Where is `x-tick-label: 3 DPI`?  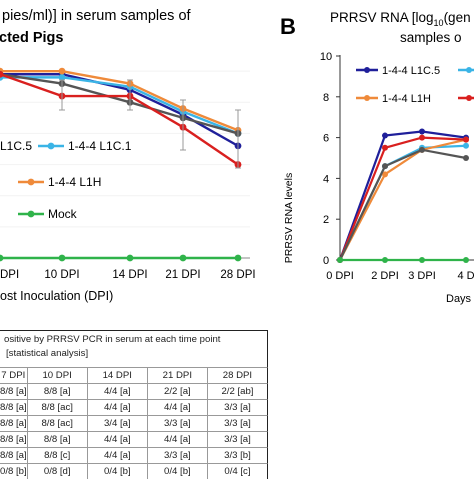
x-tick-label: 3 DPI is located at coordinates (422, 276).